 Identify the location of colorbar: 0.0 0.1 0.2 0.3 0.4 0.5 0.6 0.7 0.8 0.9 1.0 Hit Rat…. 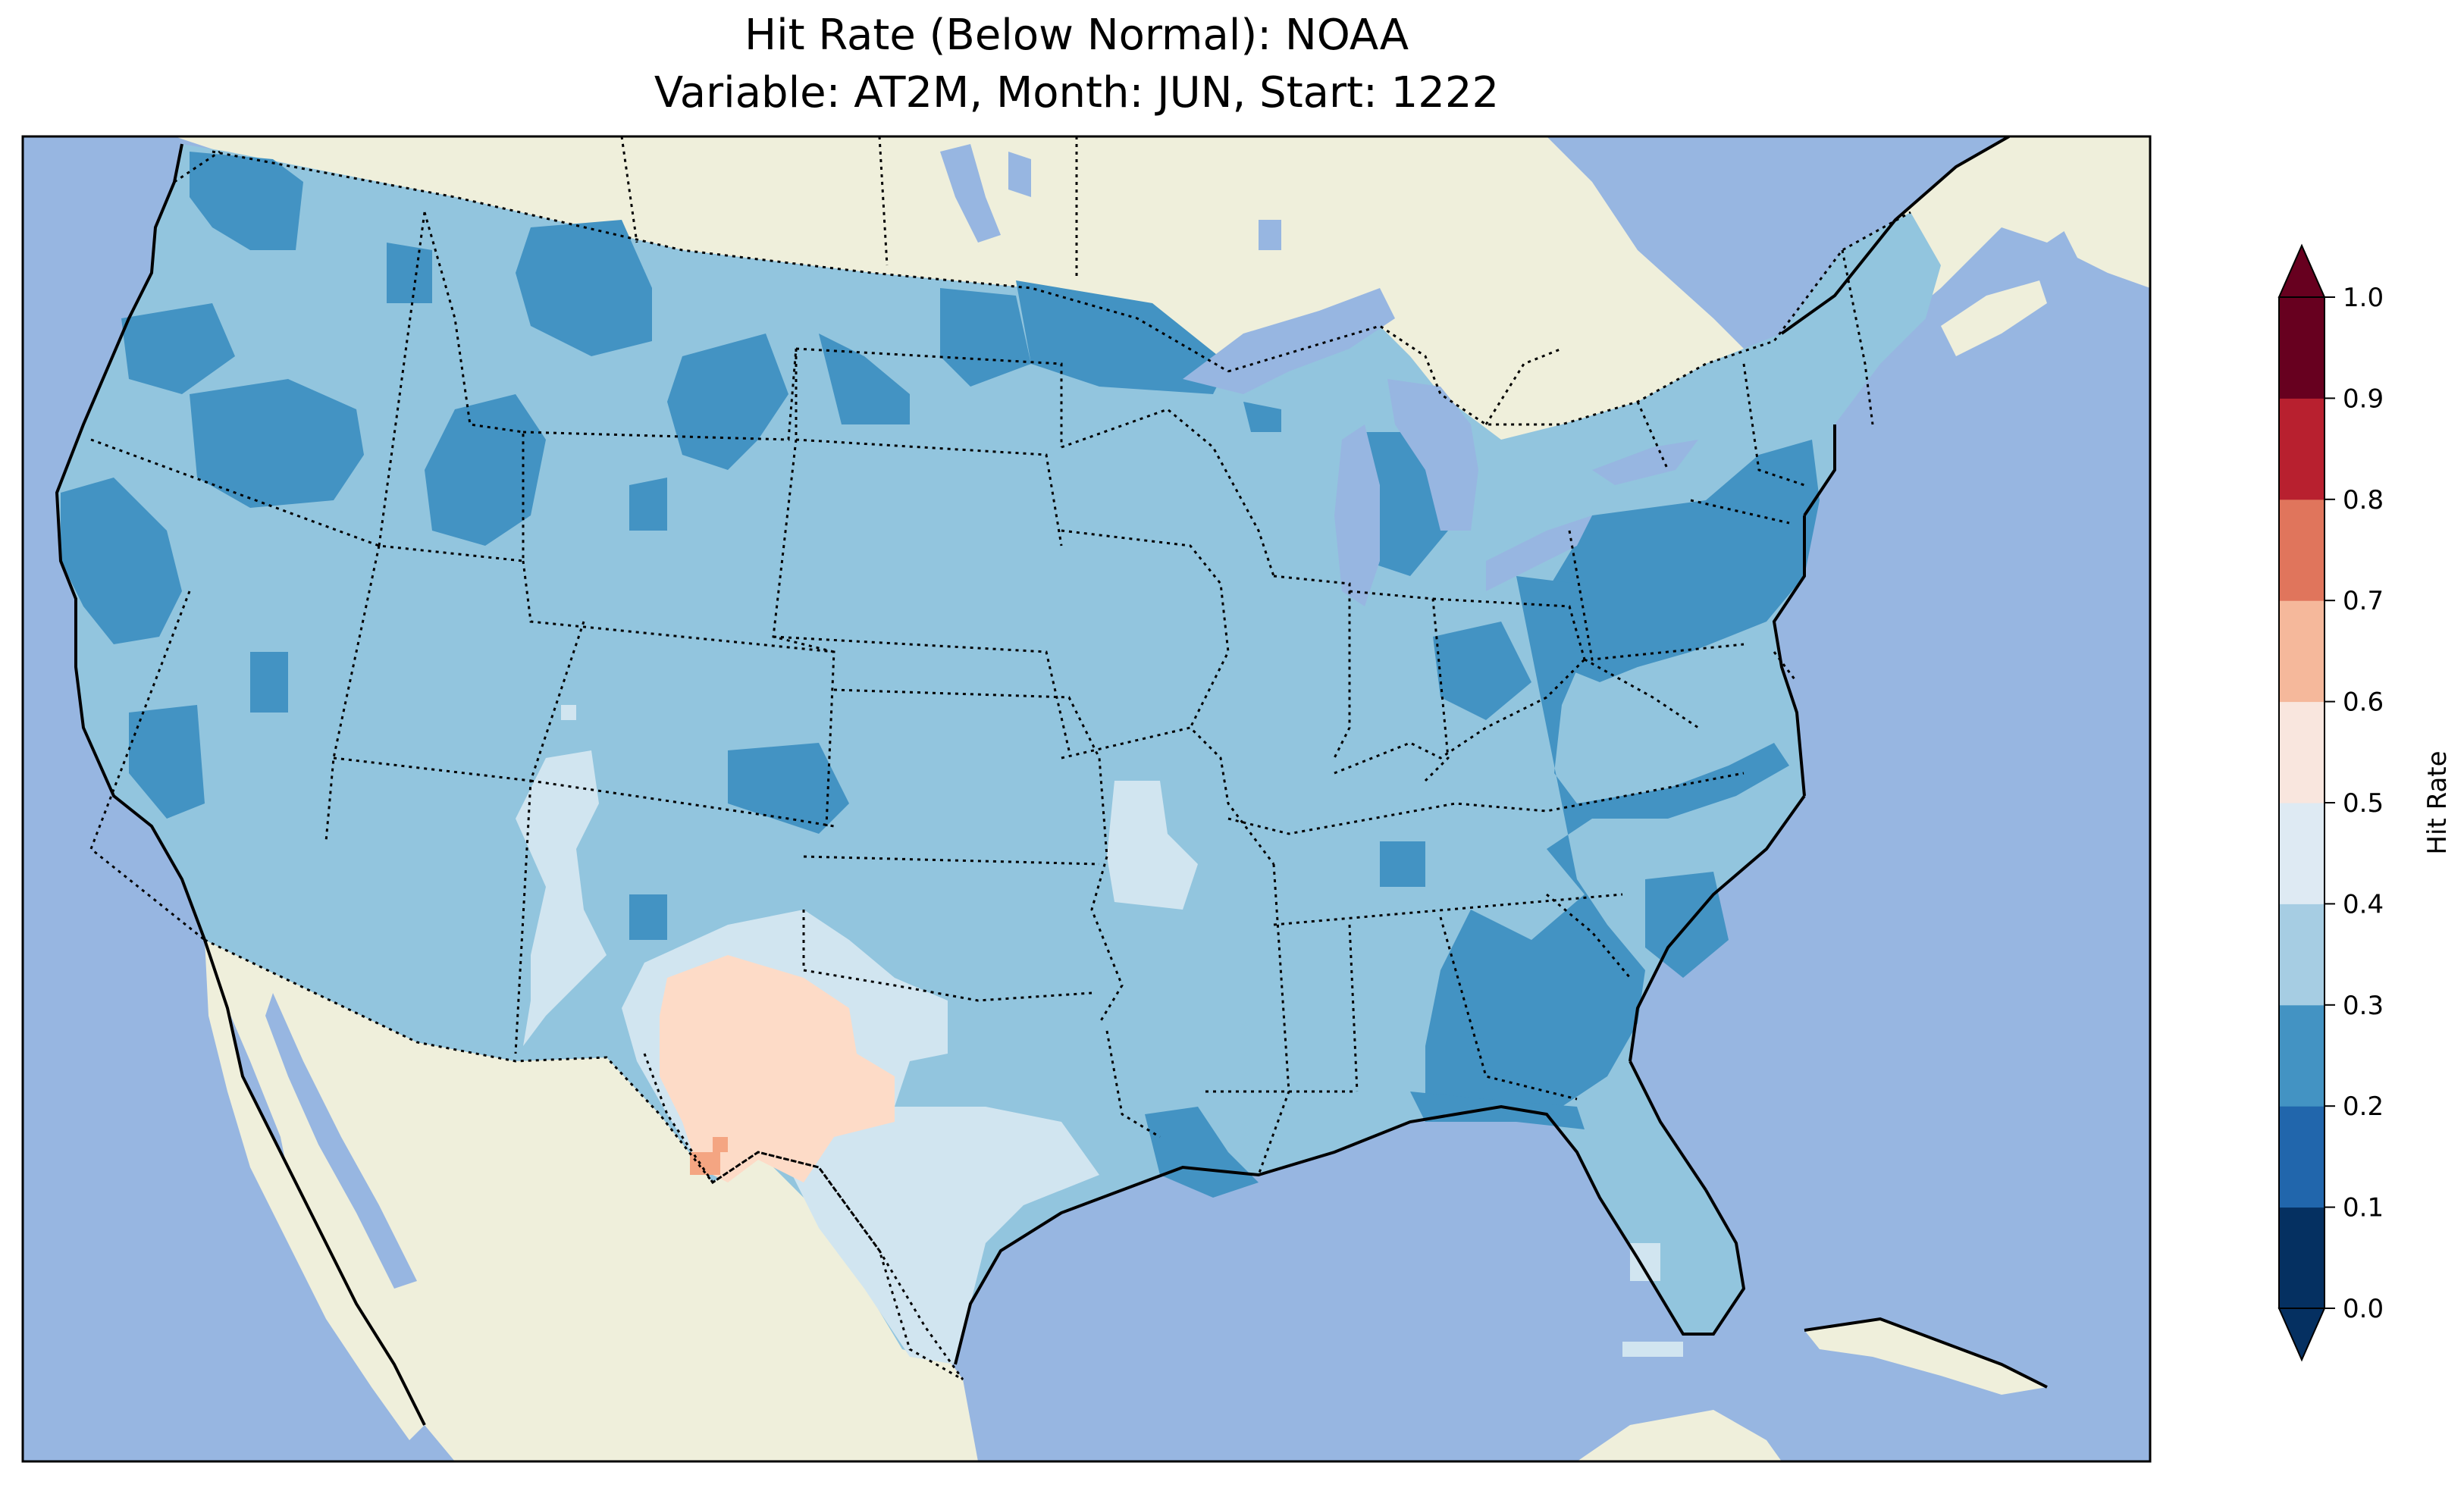
(2365, 802).